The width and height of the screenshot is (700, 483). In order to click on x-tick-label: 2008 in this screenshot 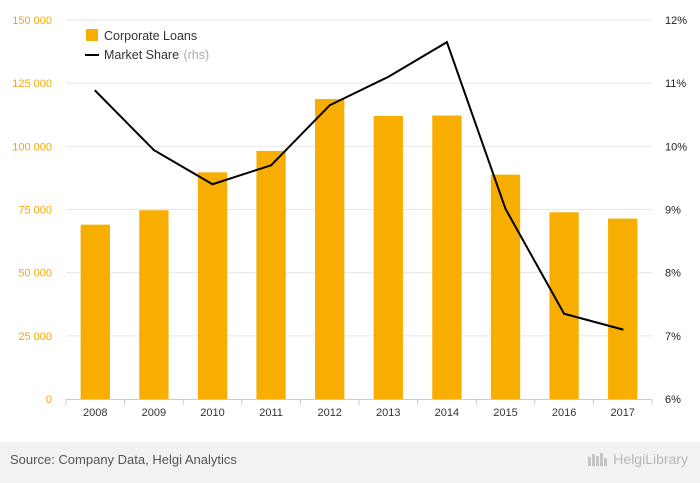, I will do `click(95, 413)`.